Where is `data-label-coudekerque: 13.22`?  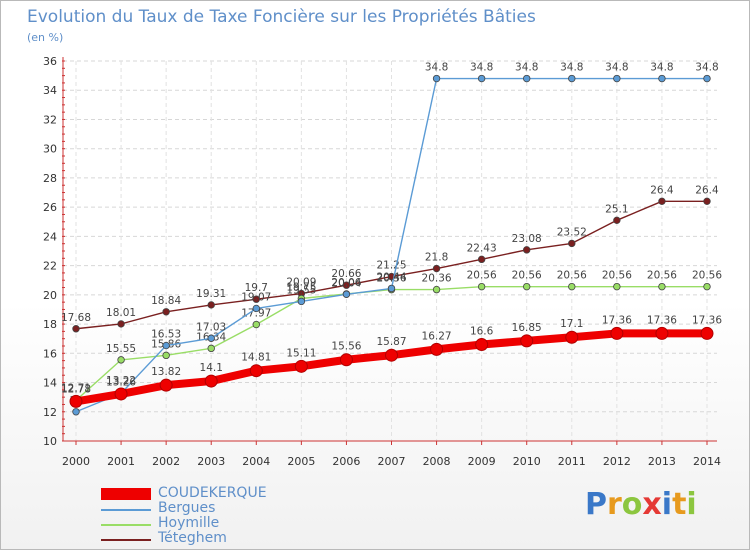
data-label-coudekerque: 13.22 is located at coordinates (121, 381).